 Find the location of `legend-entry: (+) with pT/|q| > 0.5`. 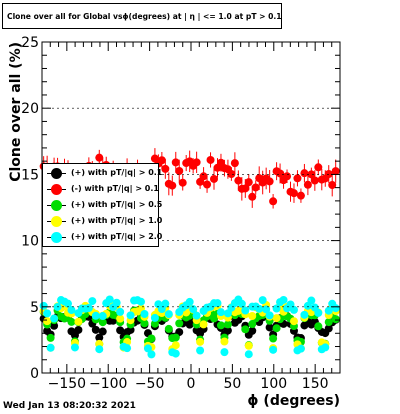

legend-entry: (+) with pT/|q| > 0.5 is located at coordinates (102, 206).